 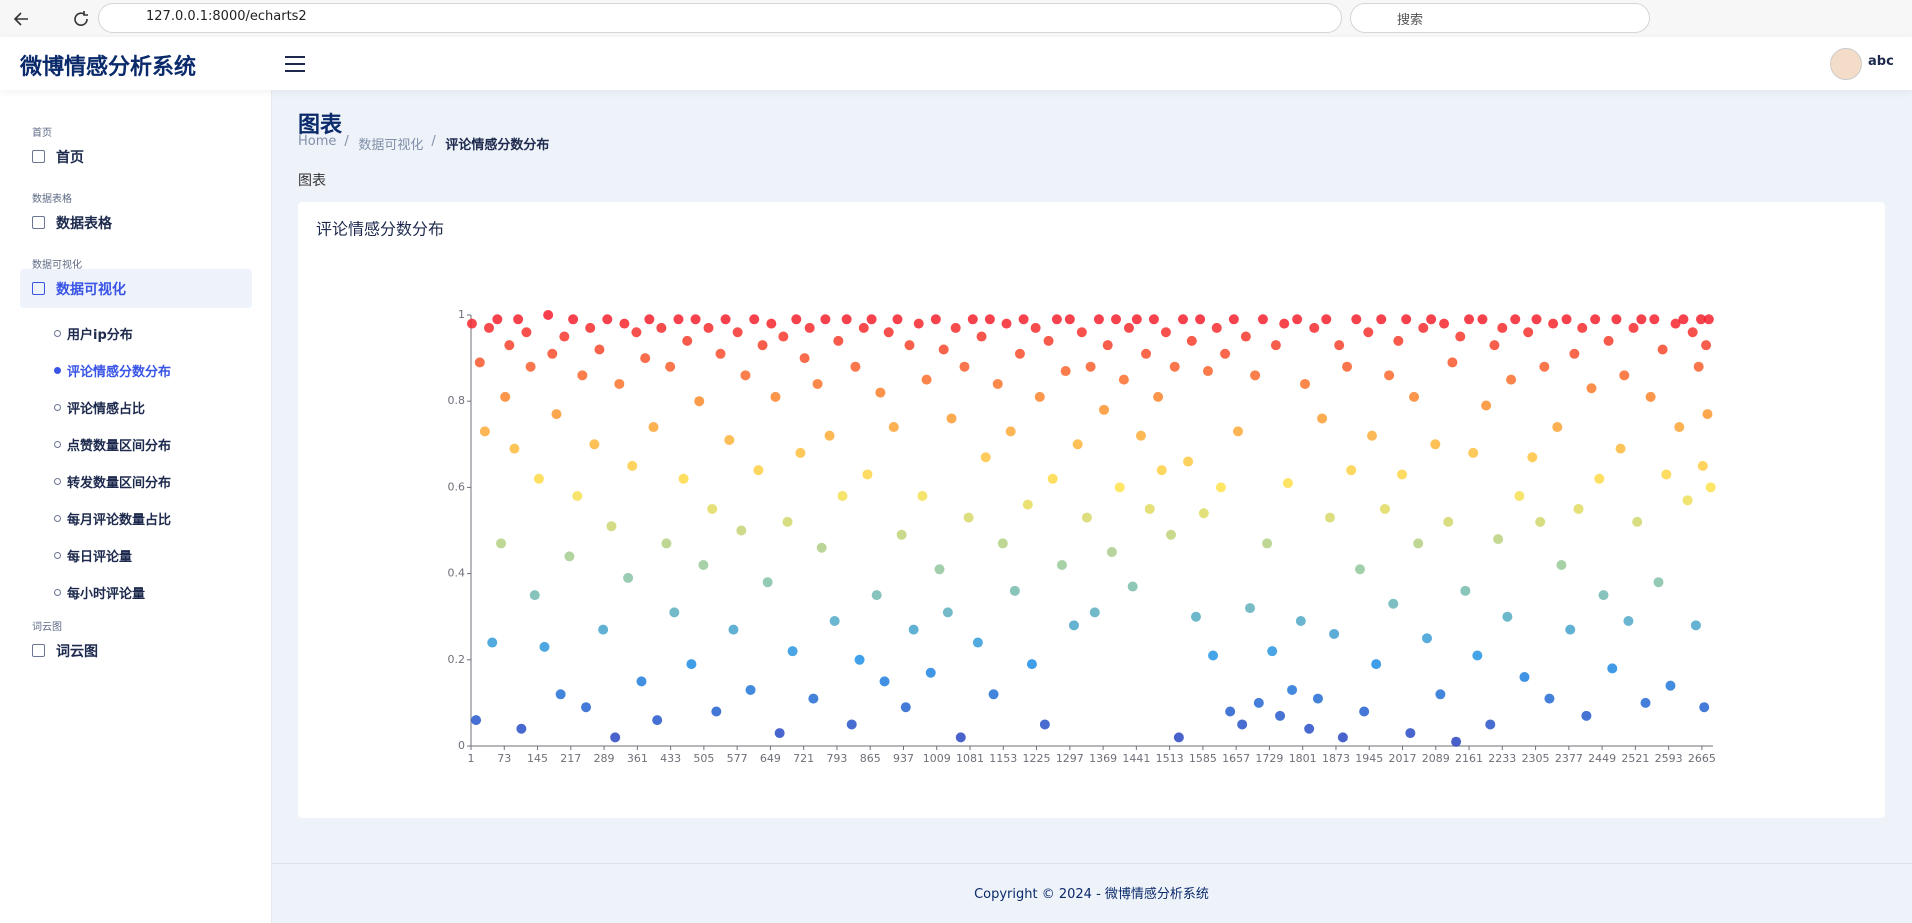 I want to click on search-box, so click(x=1500, y=18).